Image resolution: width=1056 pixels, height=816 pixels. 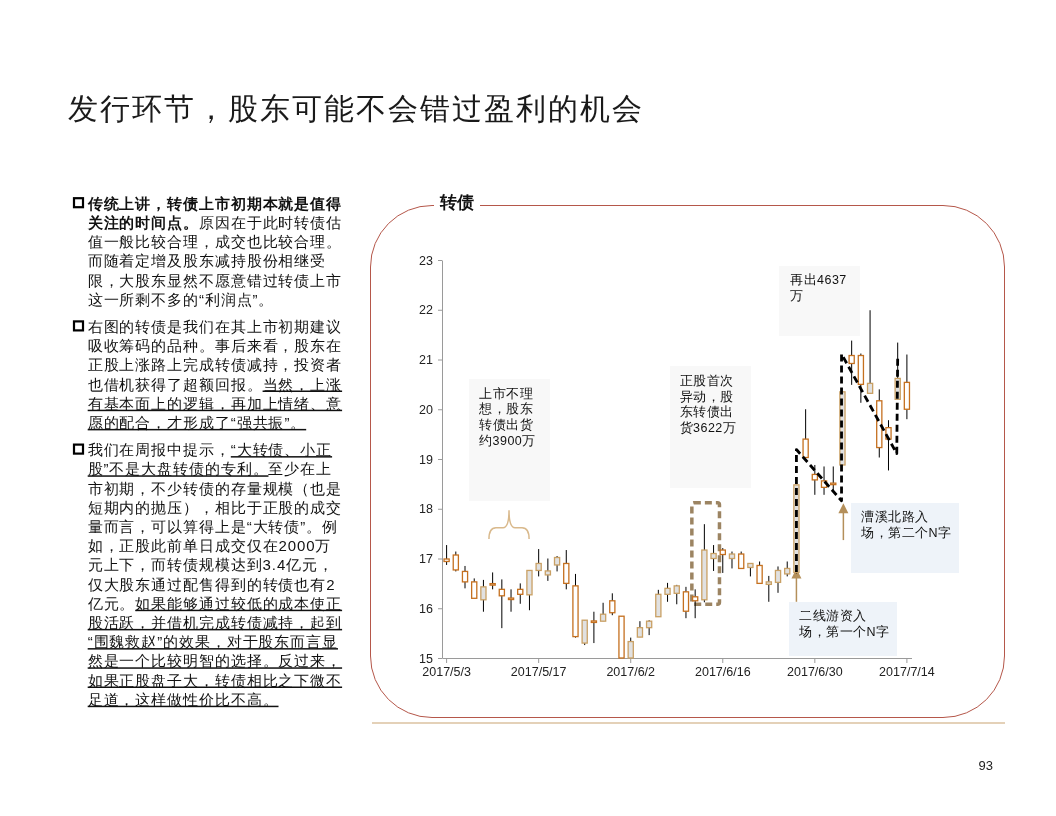 I want to click on chart-subtitle: 转债, so click(x=457, y=203).